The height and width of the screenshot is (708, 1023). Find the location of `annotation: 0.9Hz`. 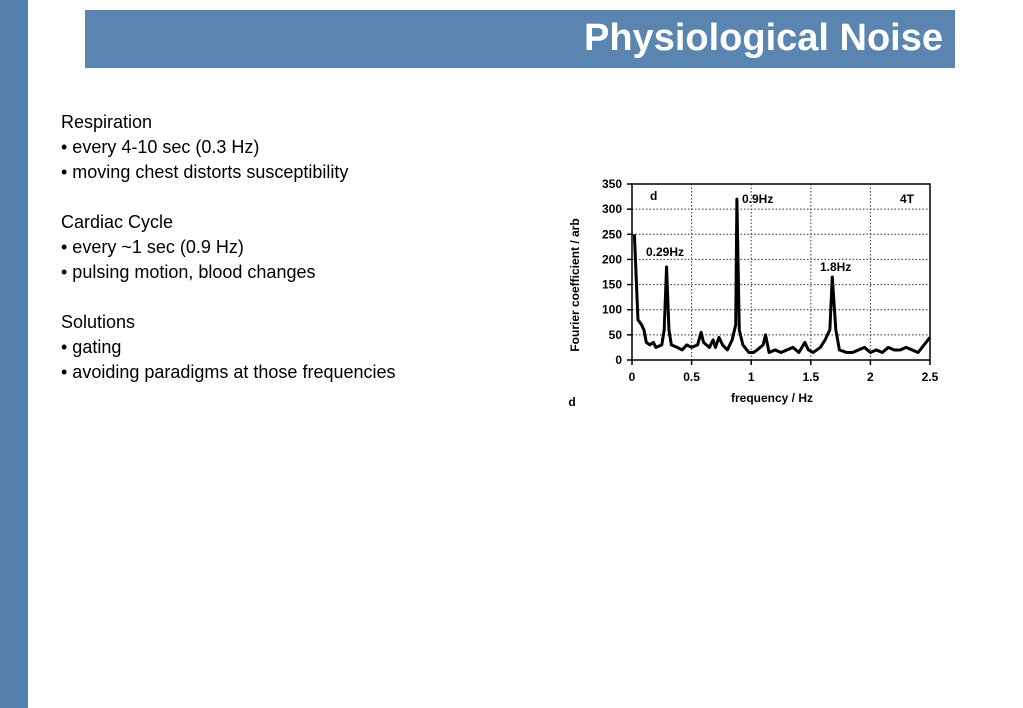

annotation: 0.9Hz is located at coordinates (757, 199).